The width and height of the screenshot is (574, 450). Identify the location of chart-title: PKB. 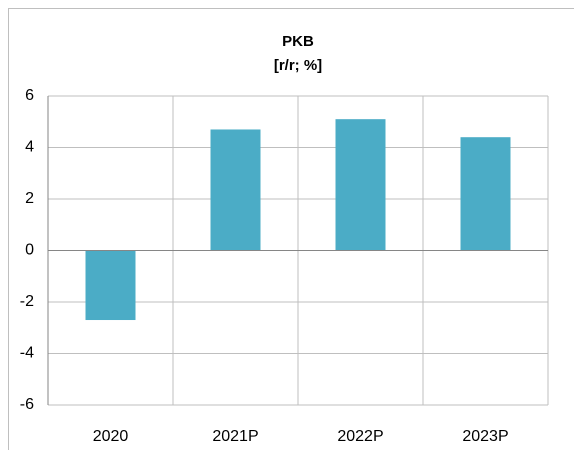
(298, 41).